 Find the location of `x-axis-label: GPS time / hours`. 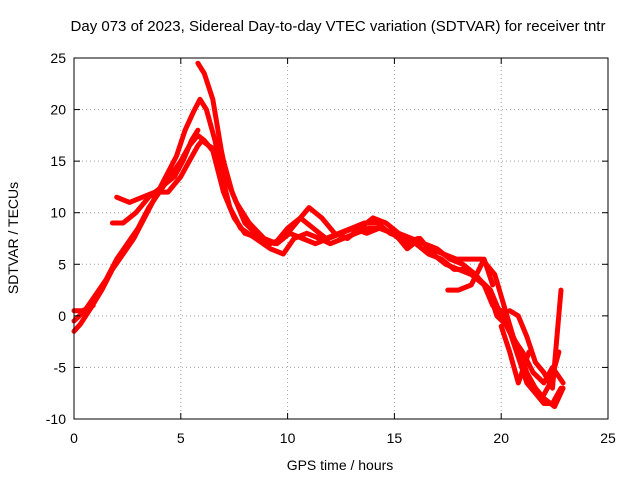

x-axis-label: GPS time / hours is located at coordinates (340, 465).